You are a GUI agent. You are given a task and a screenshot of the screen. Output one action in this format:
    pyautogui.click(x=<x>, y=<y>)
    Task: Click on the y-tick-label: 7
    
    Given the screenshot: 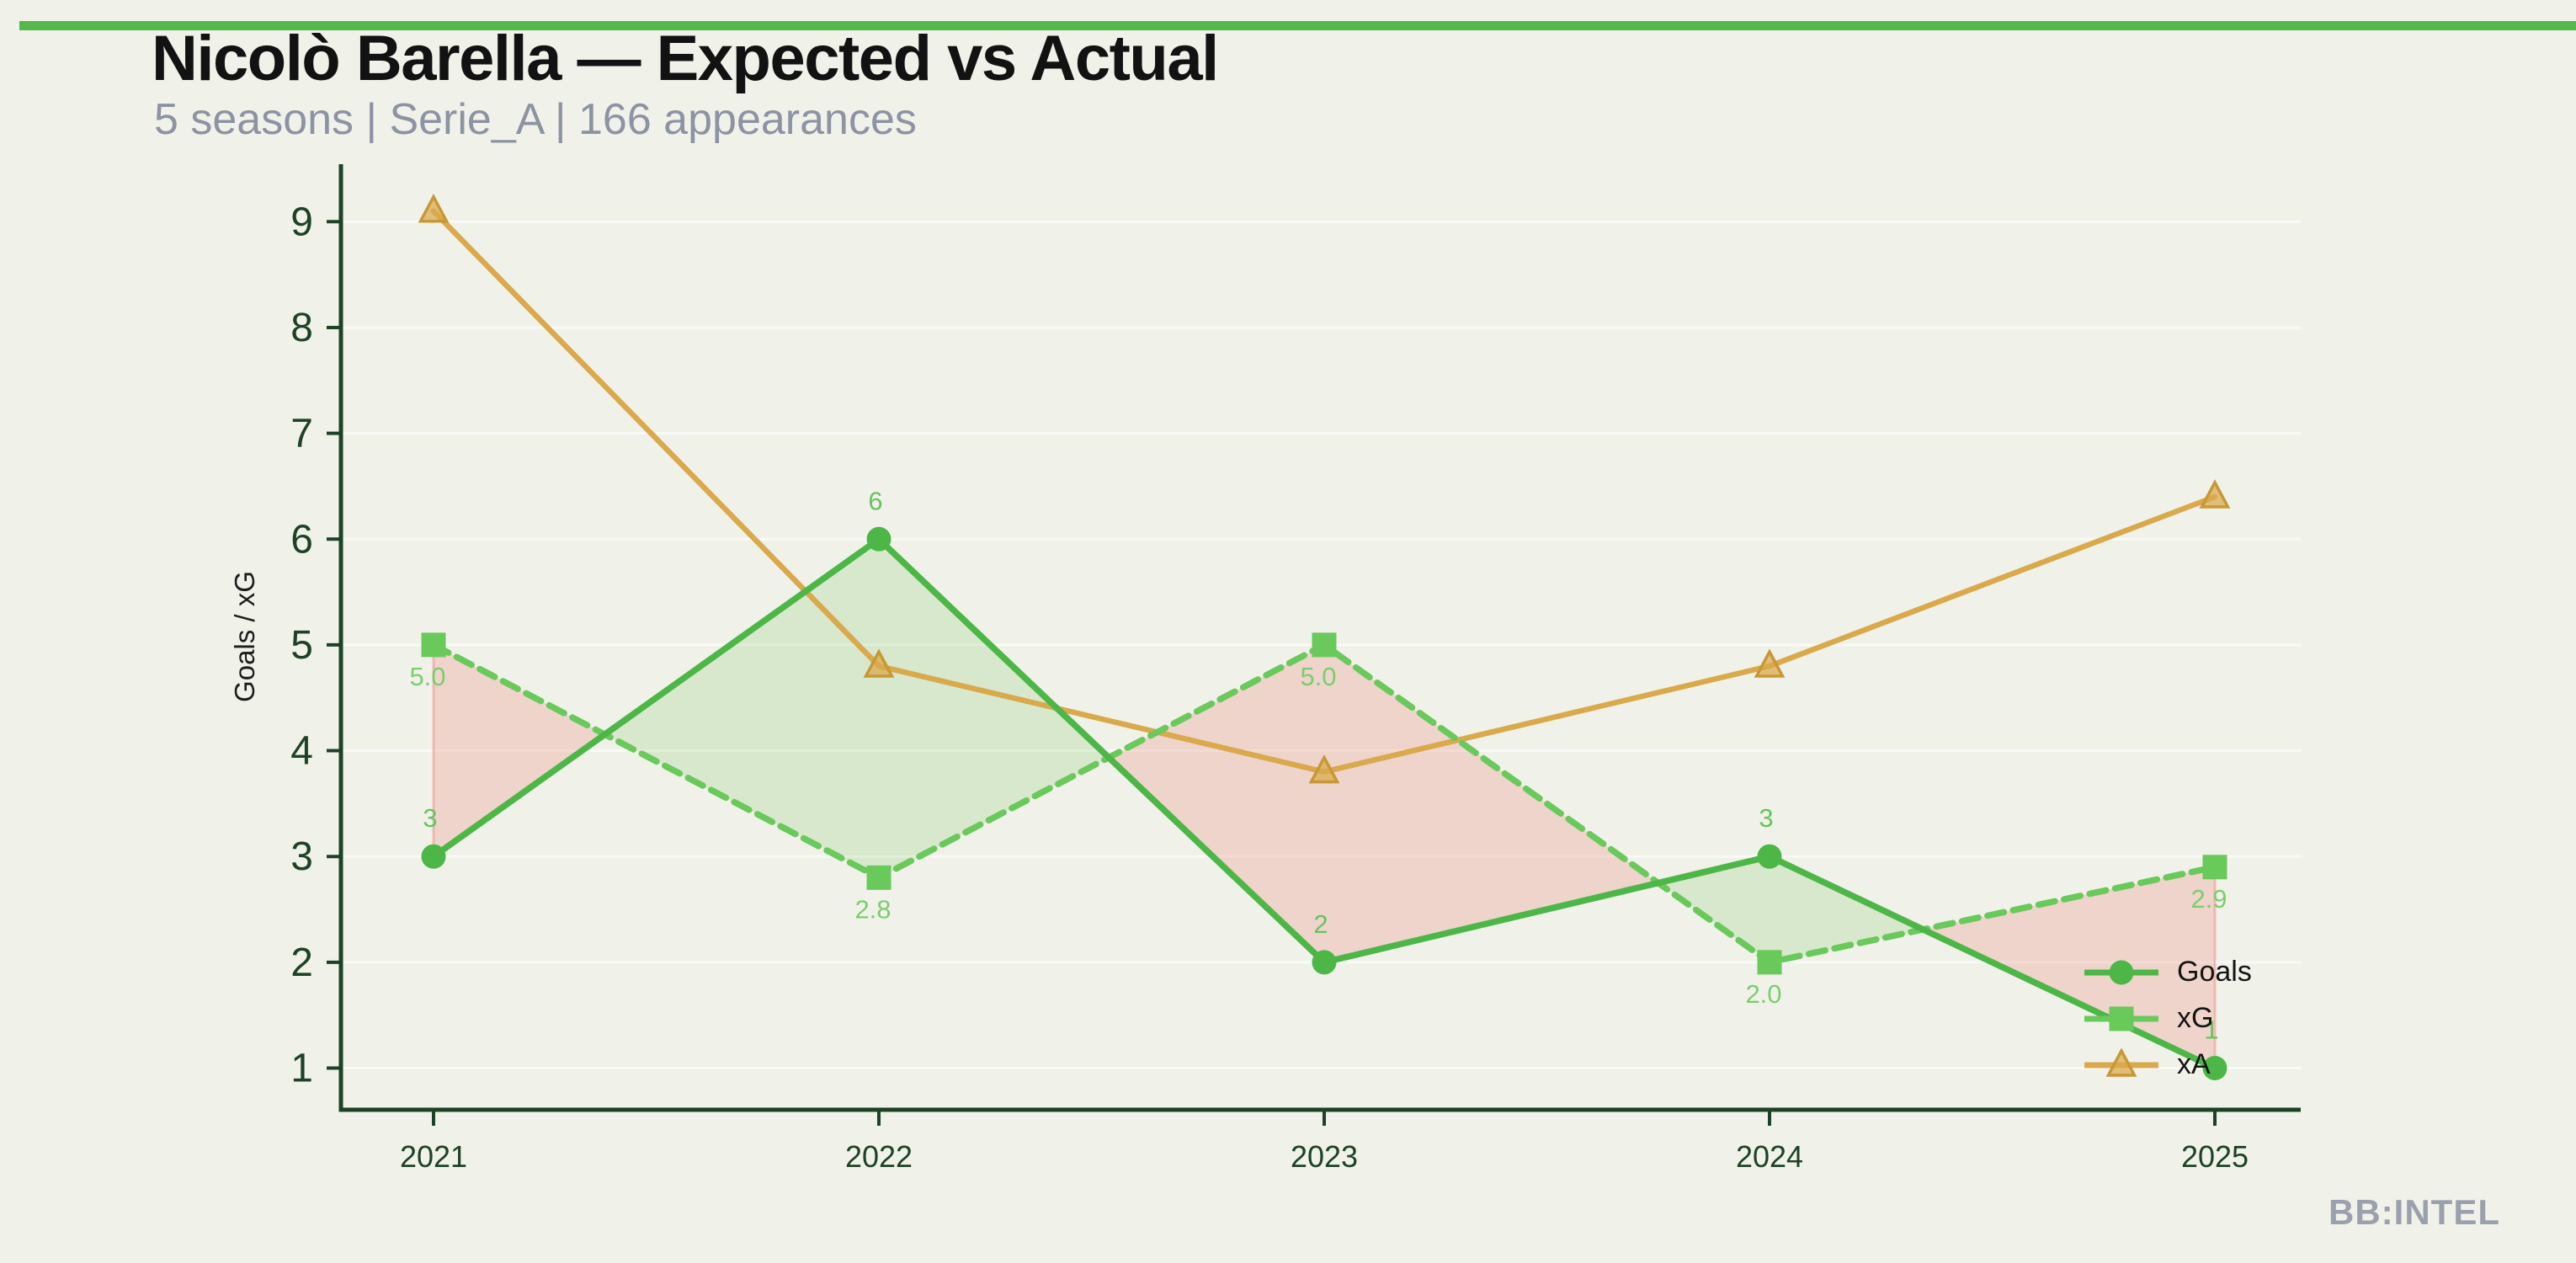 What is the action you would take?
    pyautogui.click(x=301, y=434)
    